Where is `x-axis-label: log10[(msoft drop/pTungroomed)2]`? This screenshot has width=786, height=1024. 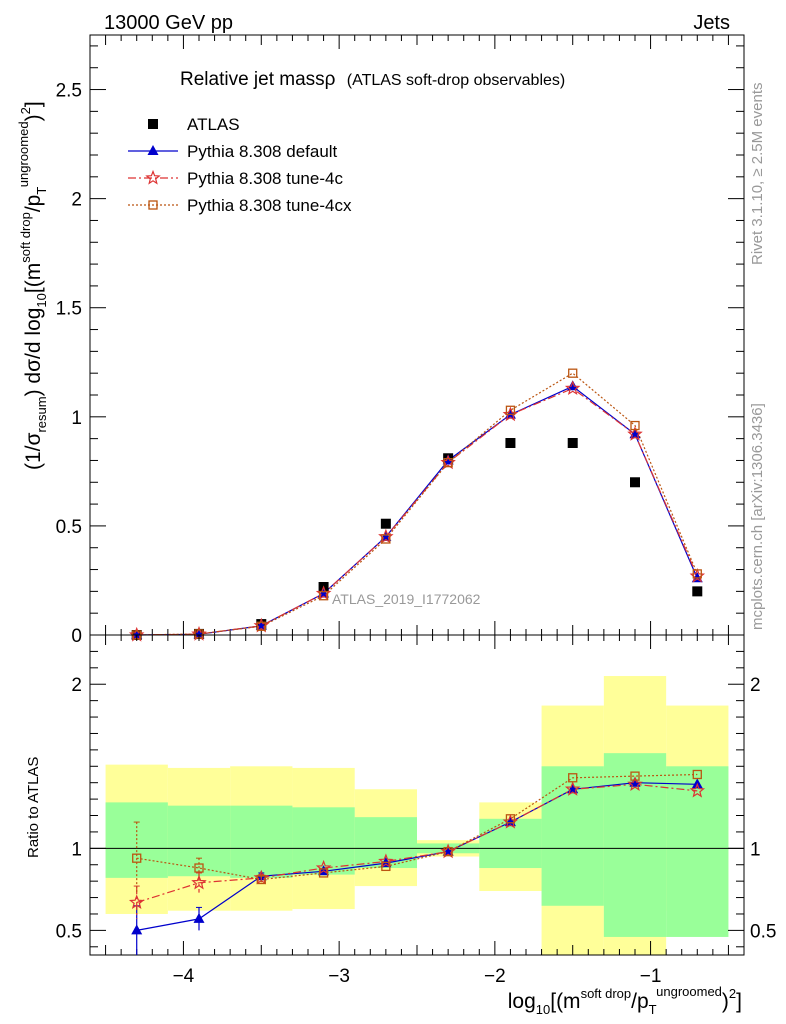 x-axis-label: log10[(msoft drop/pTungroomed)2] is located at coordinates (625, 1000).